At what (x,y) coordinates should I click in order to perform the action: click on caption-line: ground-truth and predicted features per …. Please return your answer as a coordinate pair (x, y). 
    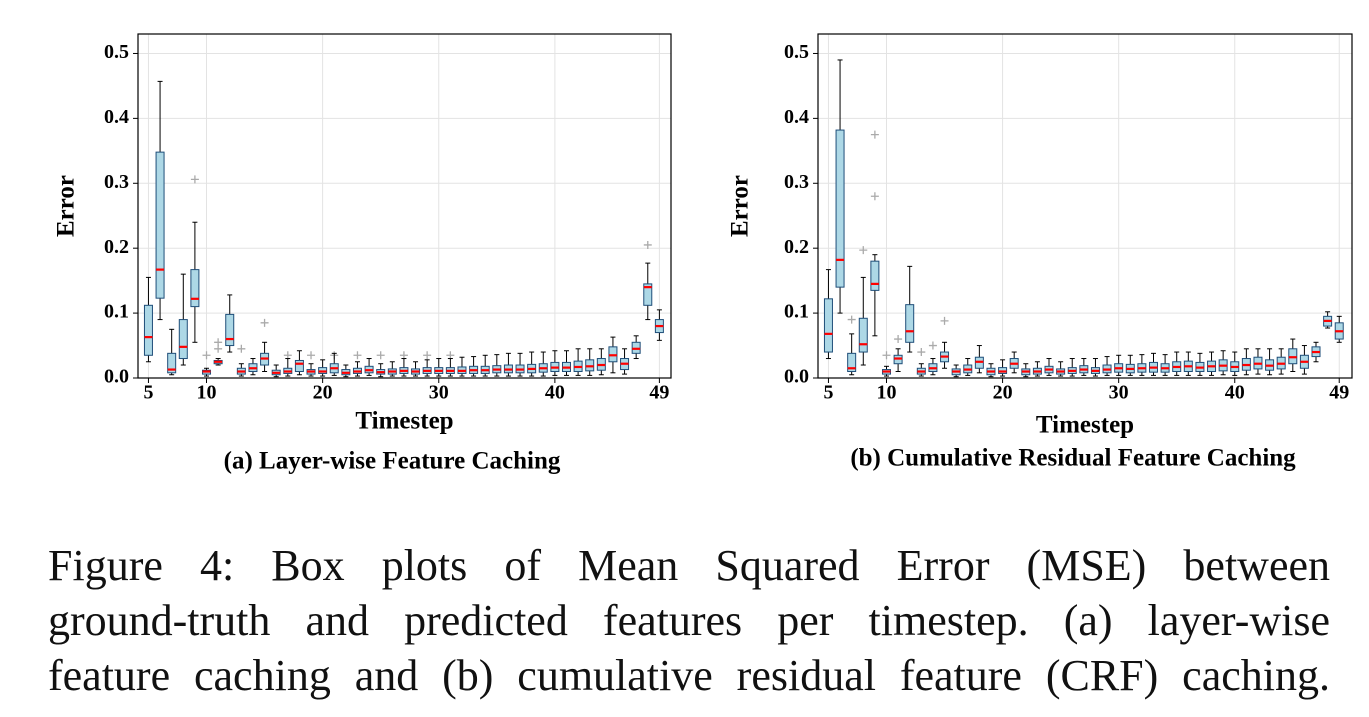
    Looking at the image, I should click on (689, 620).